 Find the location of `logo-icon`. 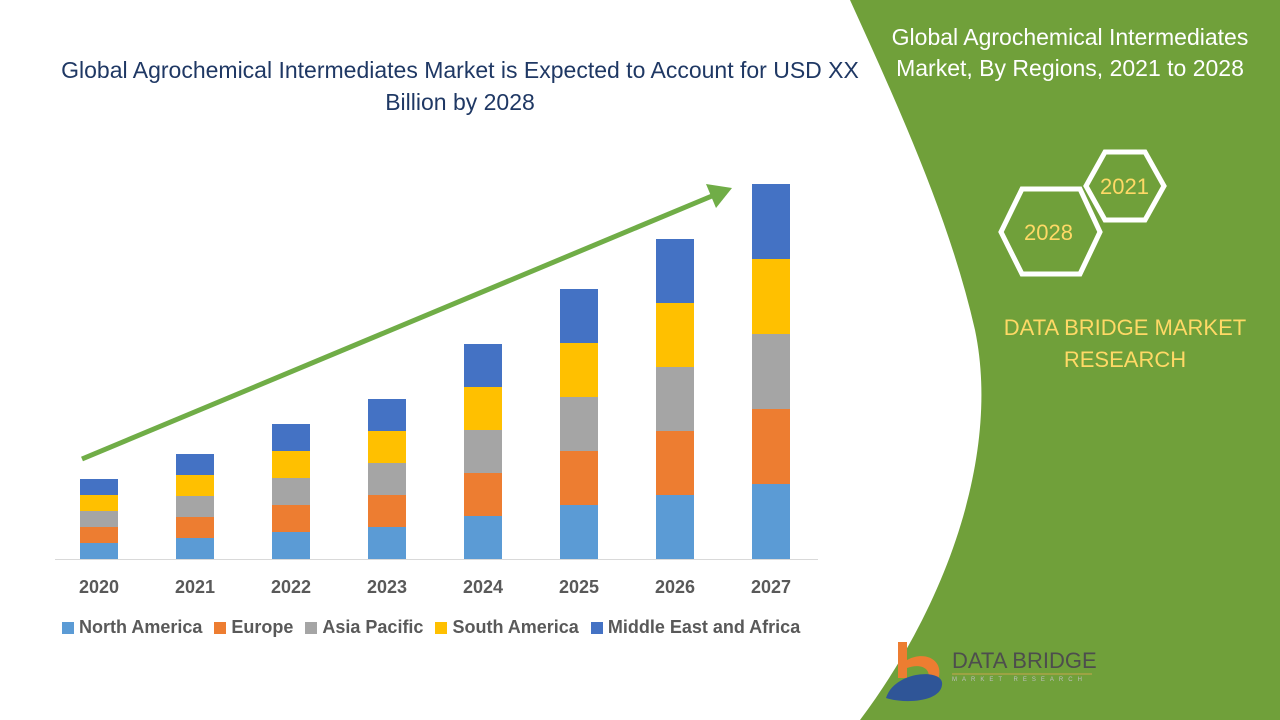

logo-icon is located at coordinates (914, 672).